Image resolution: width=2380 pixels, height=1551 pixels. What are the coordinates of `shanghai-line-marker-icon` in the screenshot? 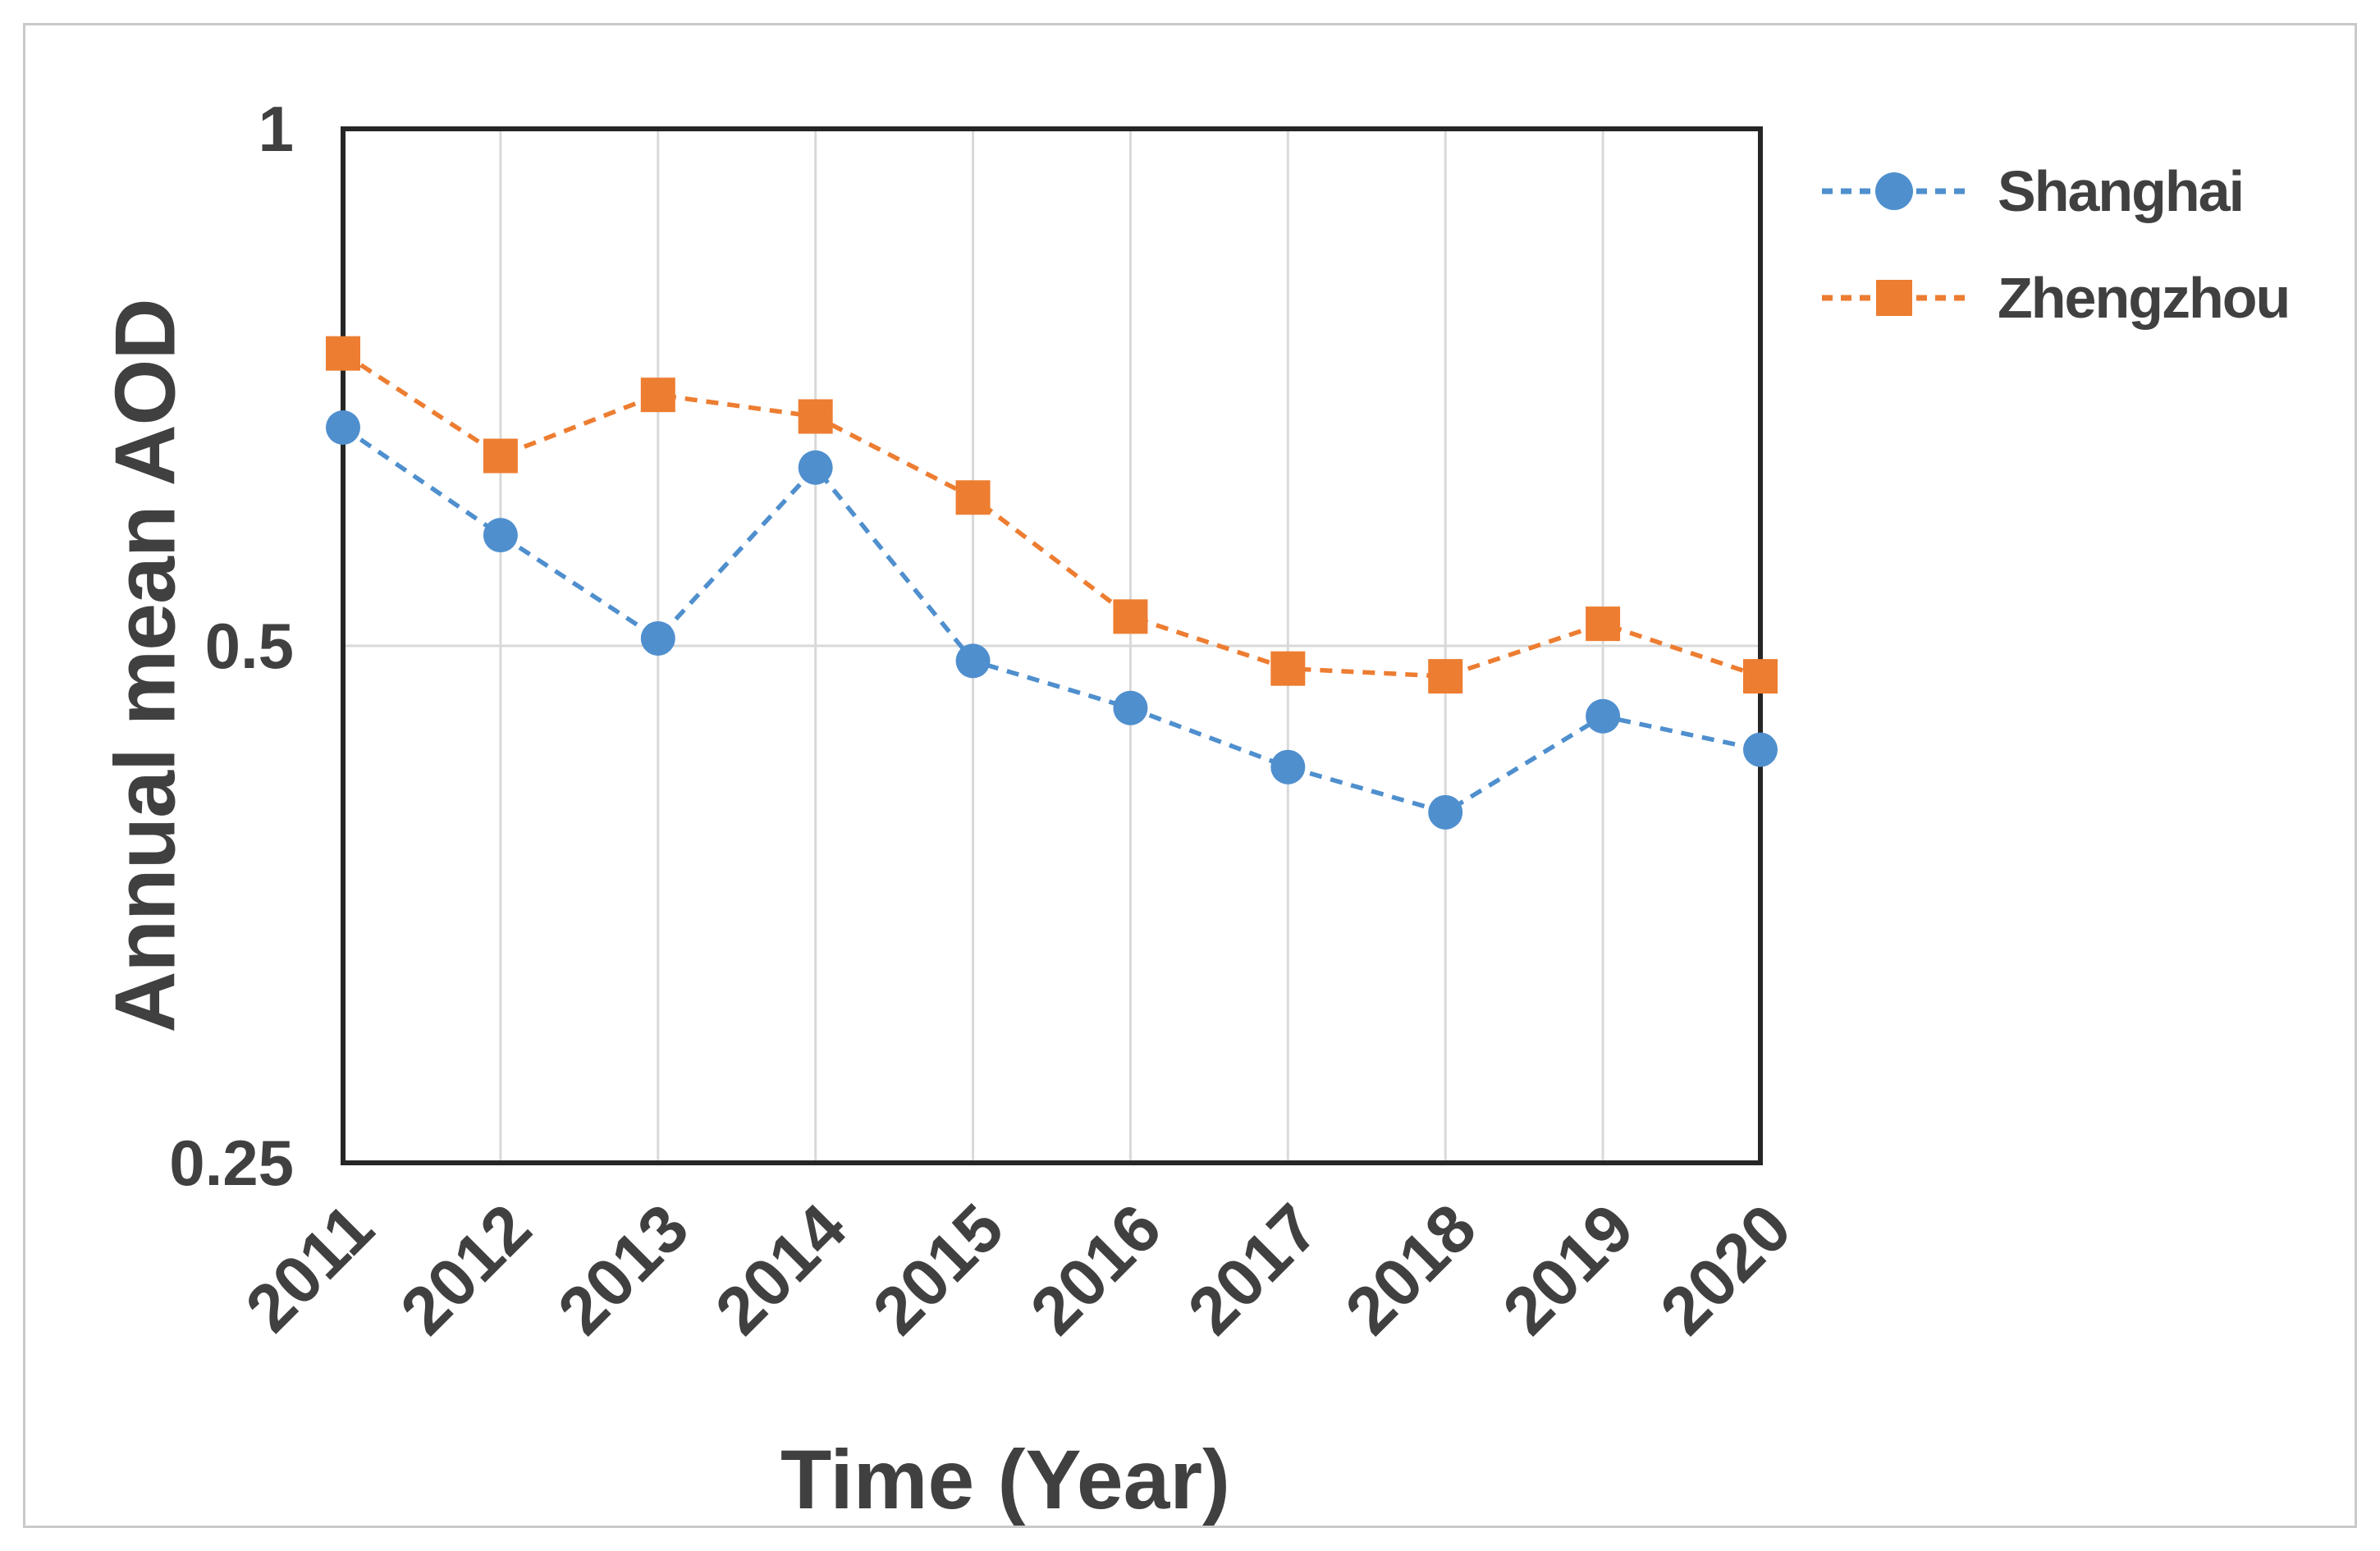 It's located at (1894, 191).